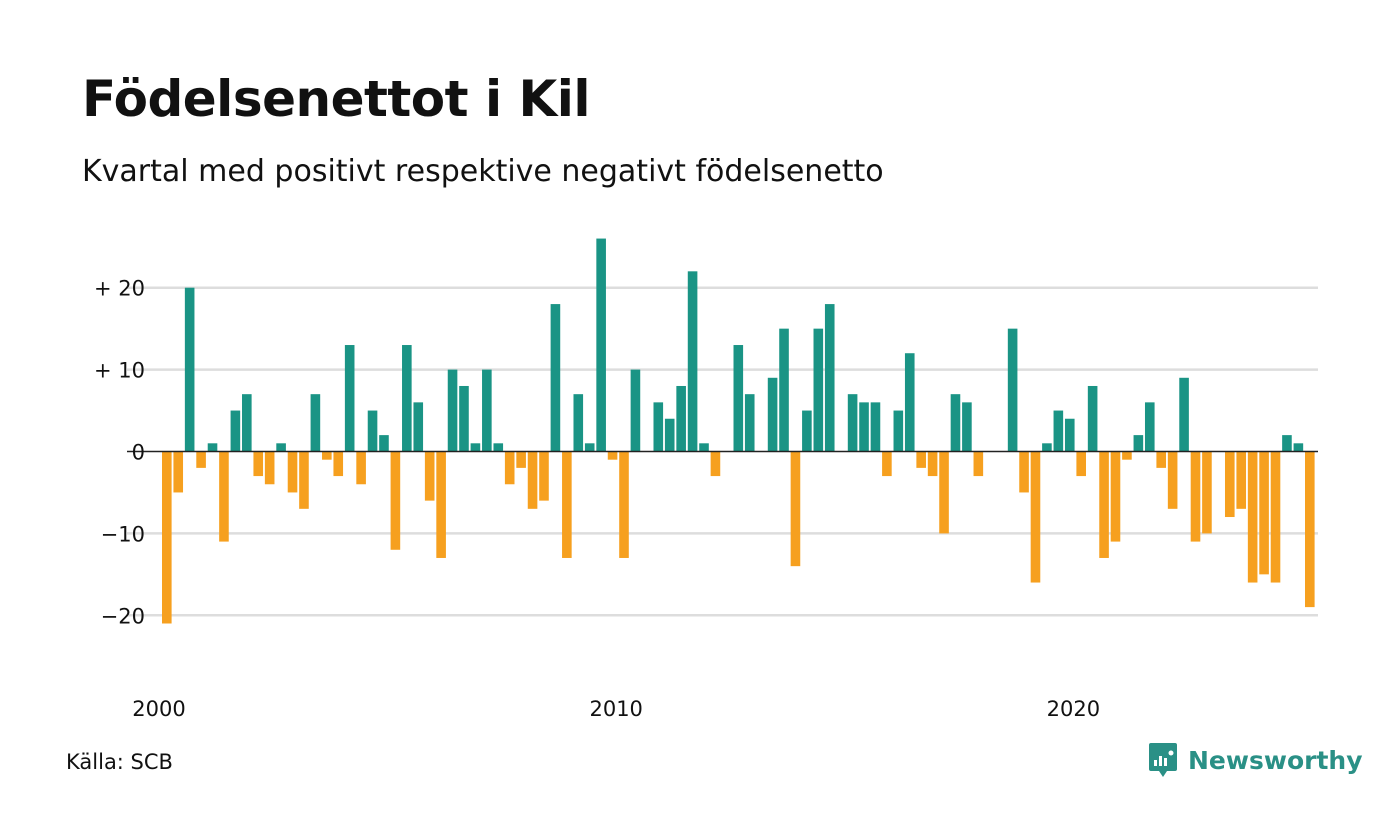 The image size is (1400, 840). What do you see at coordinates (336, 99) in the screenshot?
I see `chart-title: Födelsenettot i Kil` at bounding box center [336, 99].